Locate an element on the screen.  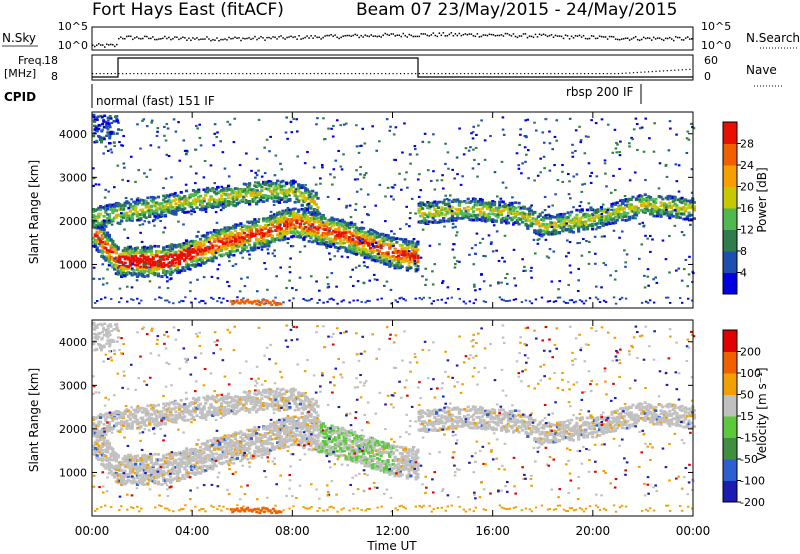
nsearch-tick-bottom: 10^0 is located at coordinates (716, 45).